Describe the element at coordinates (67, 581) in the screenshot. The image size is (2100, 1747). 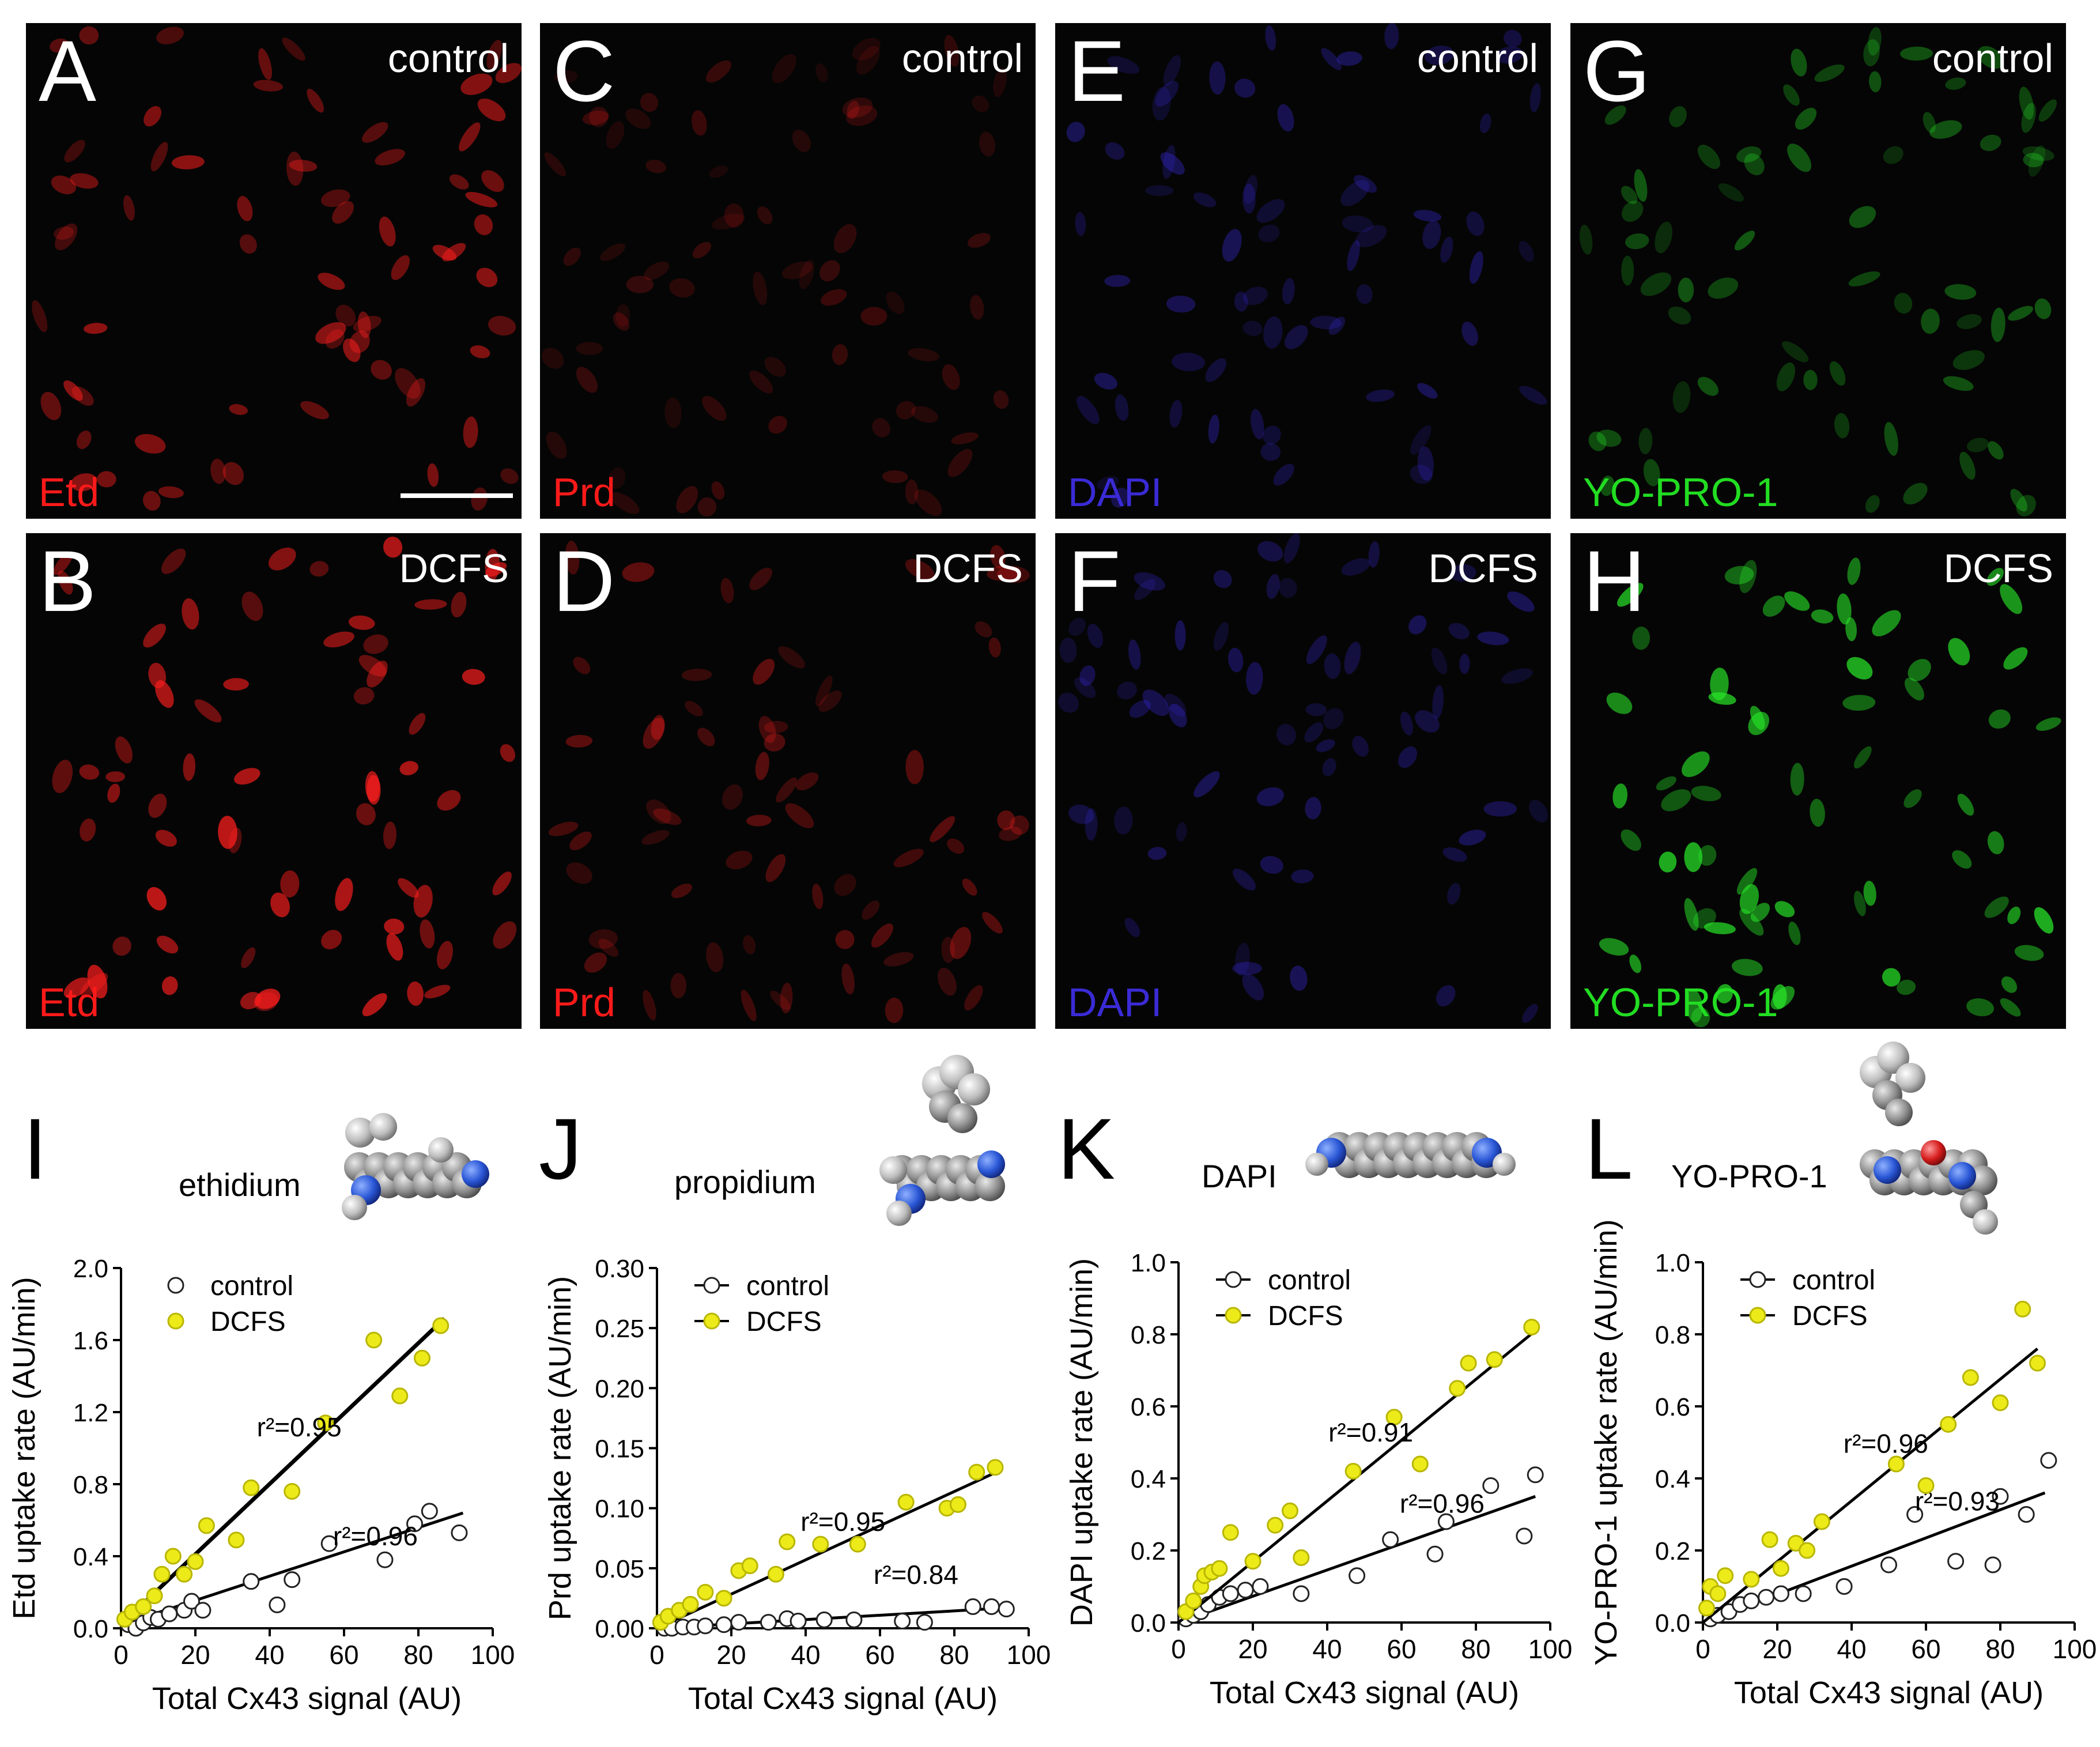
I see `panel-letter: B` at that location.